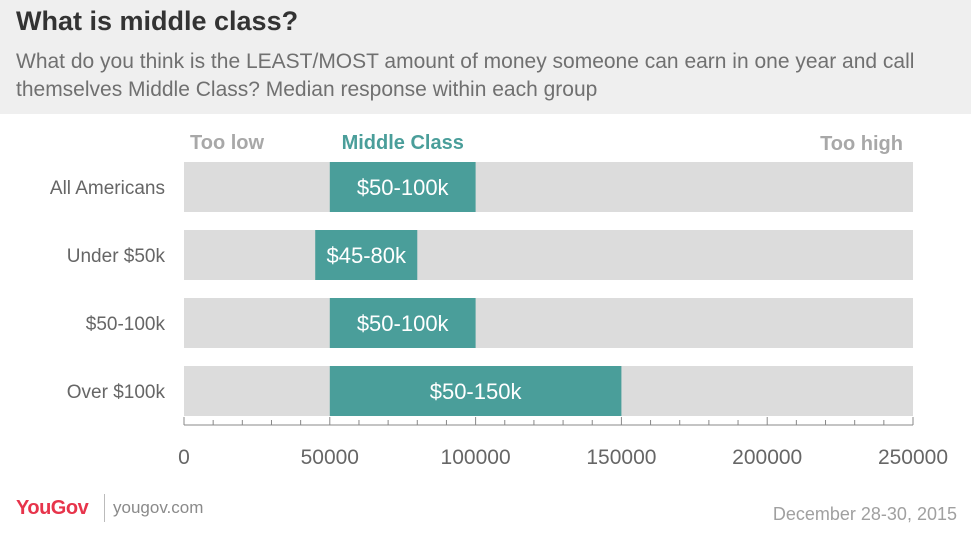 The image size is (971, 535). I want to click on zone-label-too-high: Too high, so click(861, 144).